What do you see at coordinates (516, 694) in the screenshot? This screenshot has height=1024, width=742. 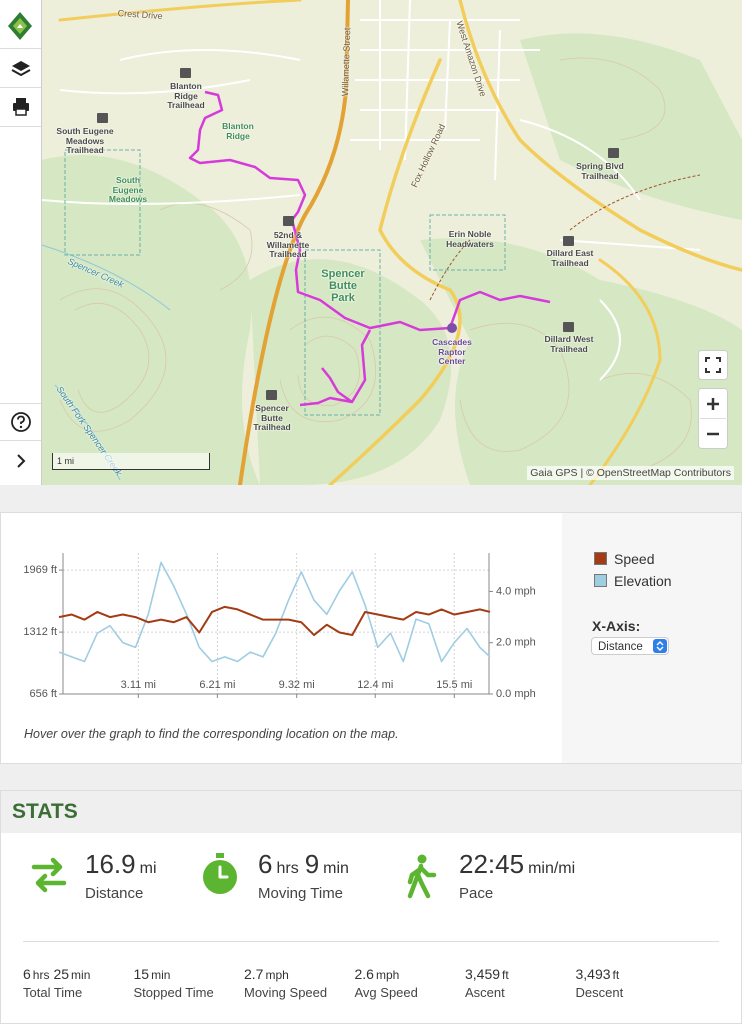 I see `y2-tick-label: 0.0 mph` at bounding box center [516, 694].